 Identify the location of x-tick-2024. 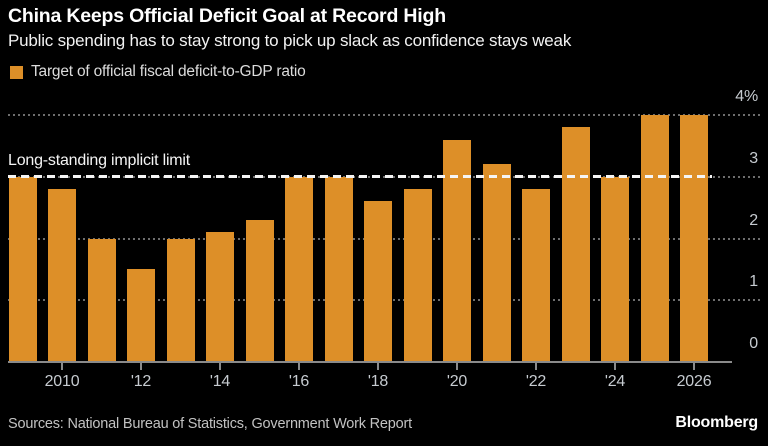
(615, 366).